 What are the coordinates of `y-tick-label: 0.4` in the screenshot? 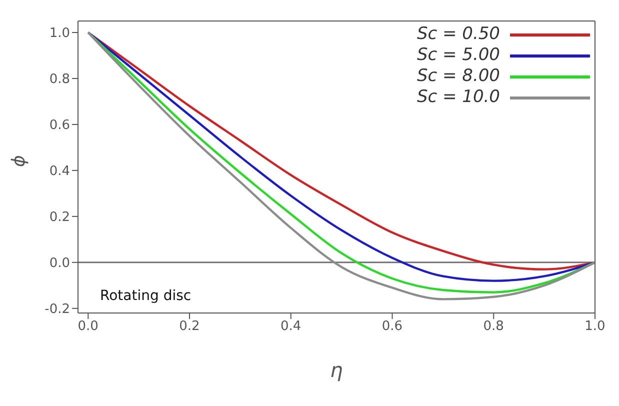 It's located at (59, 172).